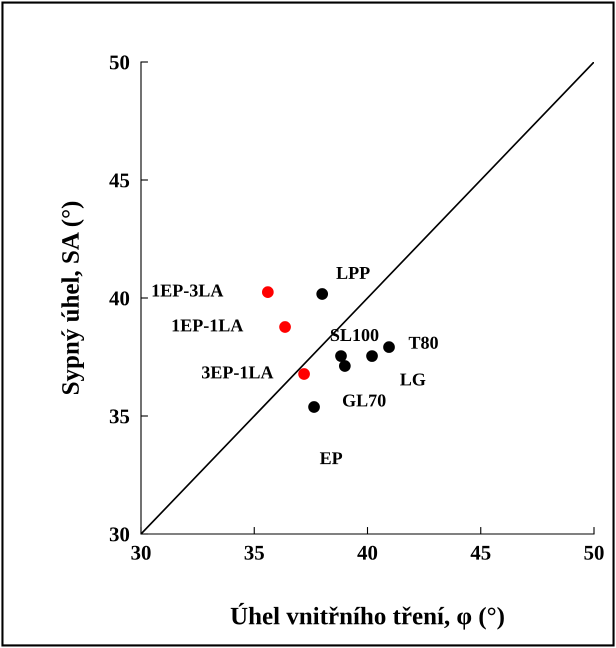  Describe the element at coordinates (120, 534) in the screenshot. I see `y-tick-label: 30` at that location.